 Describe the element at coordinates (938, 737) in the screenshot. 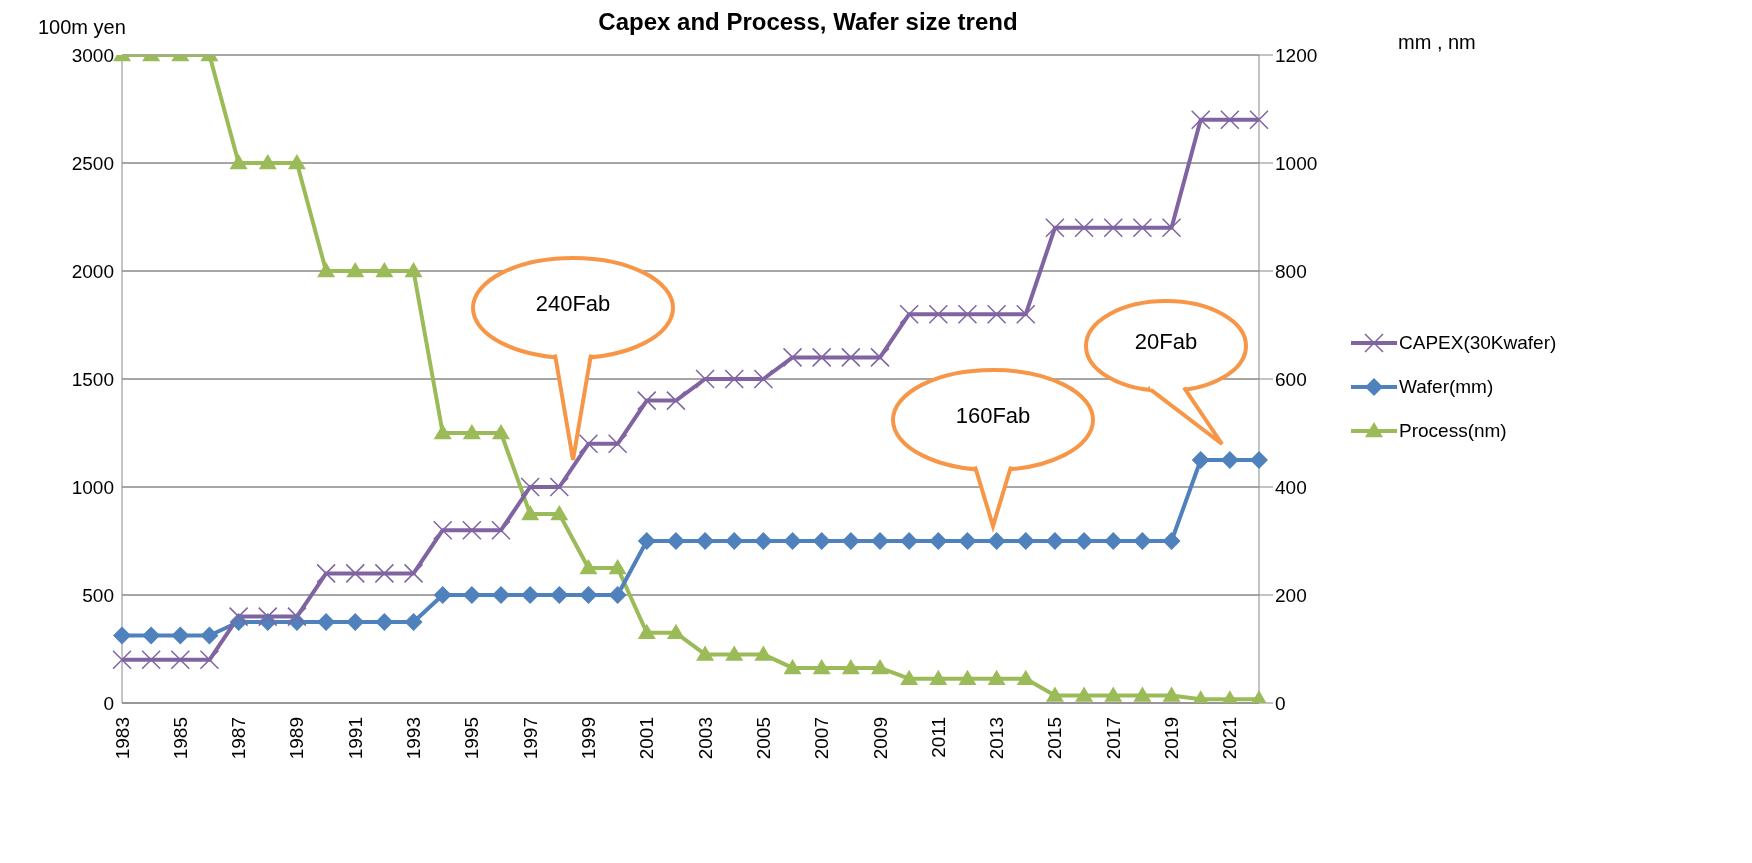

I see `x-tick-label: 2011` at that location.